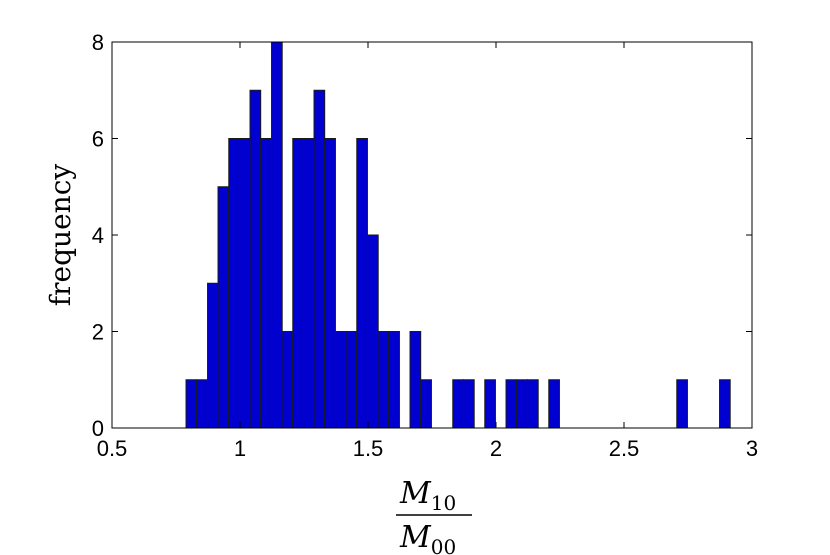  I want to click on y-tick-label: 2, so click(98, 332).